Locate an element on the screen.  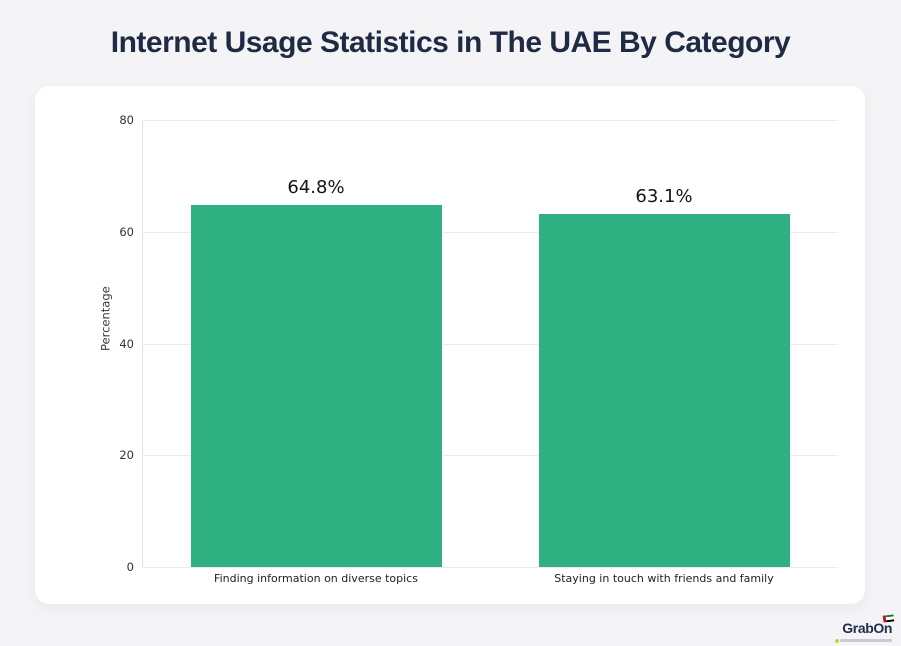
y-tick-label: 60 is located at coordinates (126, 231).